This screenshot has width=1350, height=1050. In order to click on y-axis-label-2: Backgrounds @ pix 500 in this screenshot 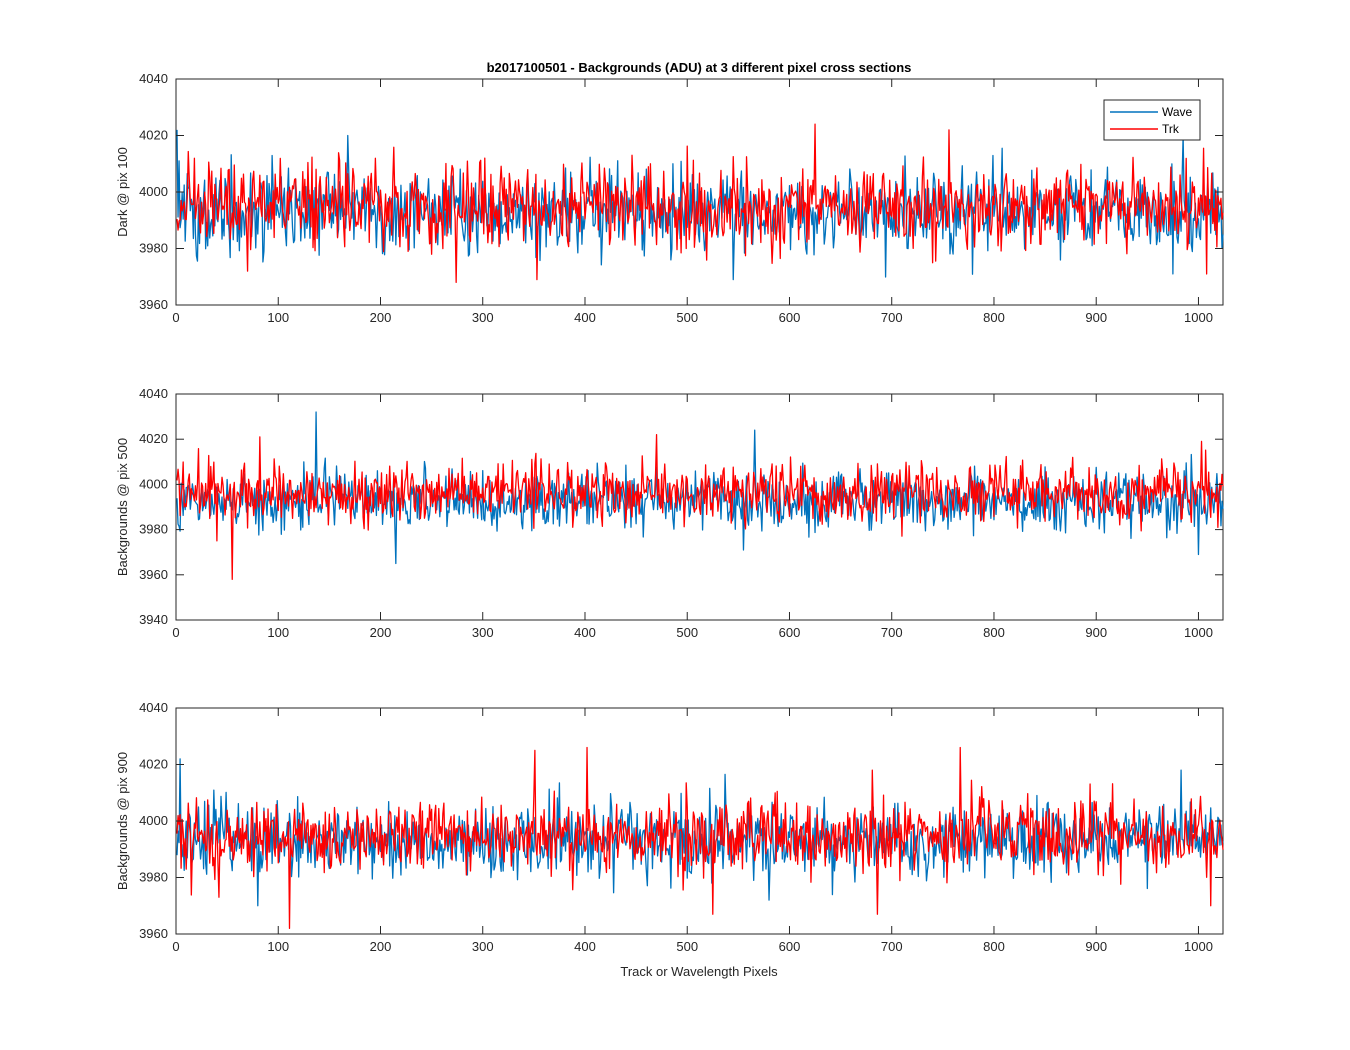, I will do `click(122, 507)`.